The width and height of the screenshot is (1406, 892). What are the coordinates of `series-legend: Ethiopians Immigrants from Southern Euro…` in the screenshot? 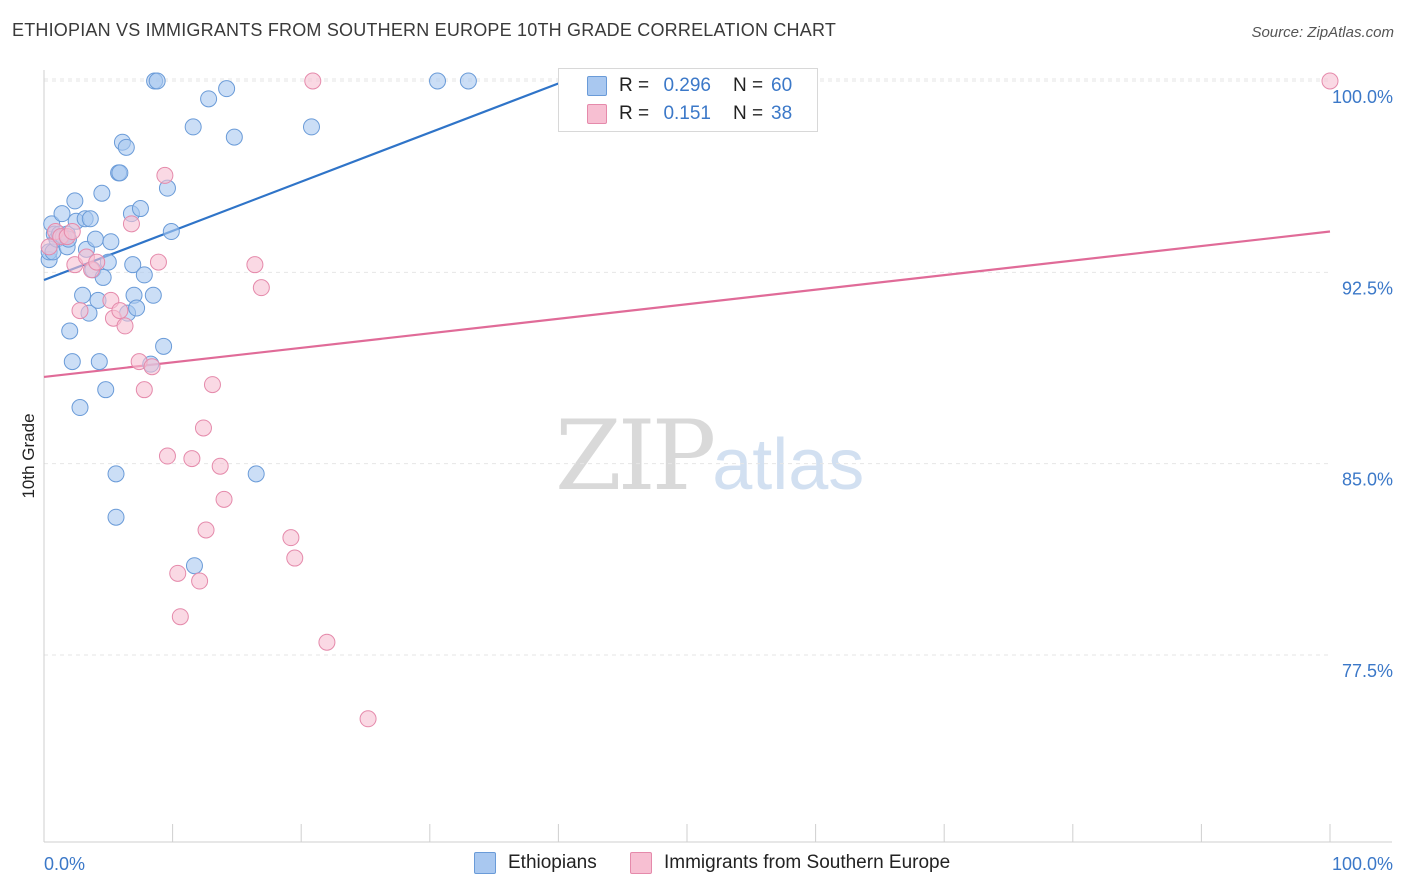 It's located at (703, 864).